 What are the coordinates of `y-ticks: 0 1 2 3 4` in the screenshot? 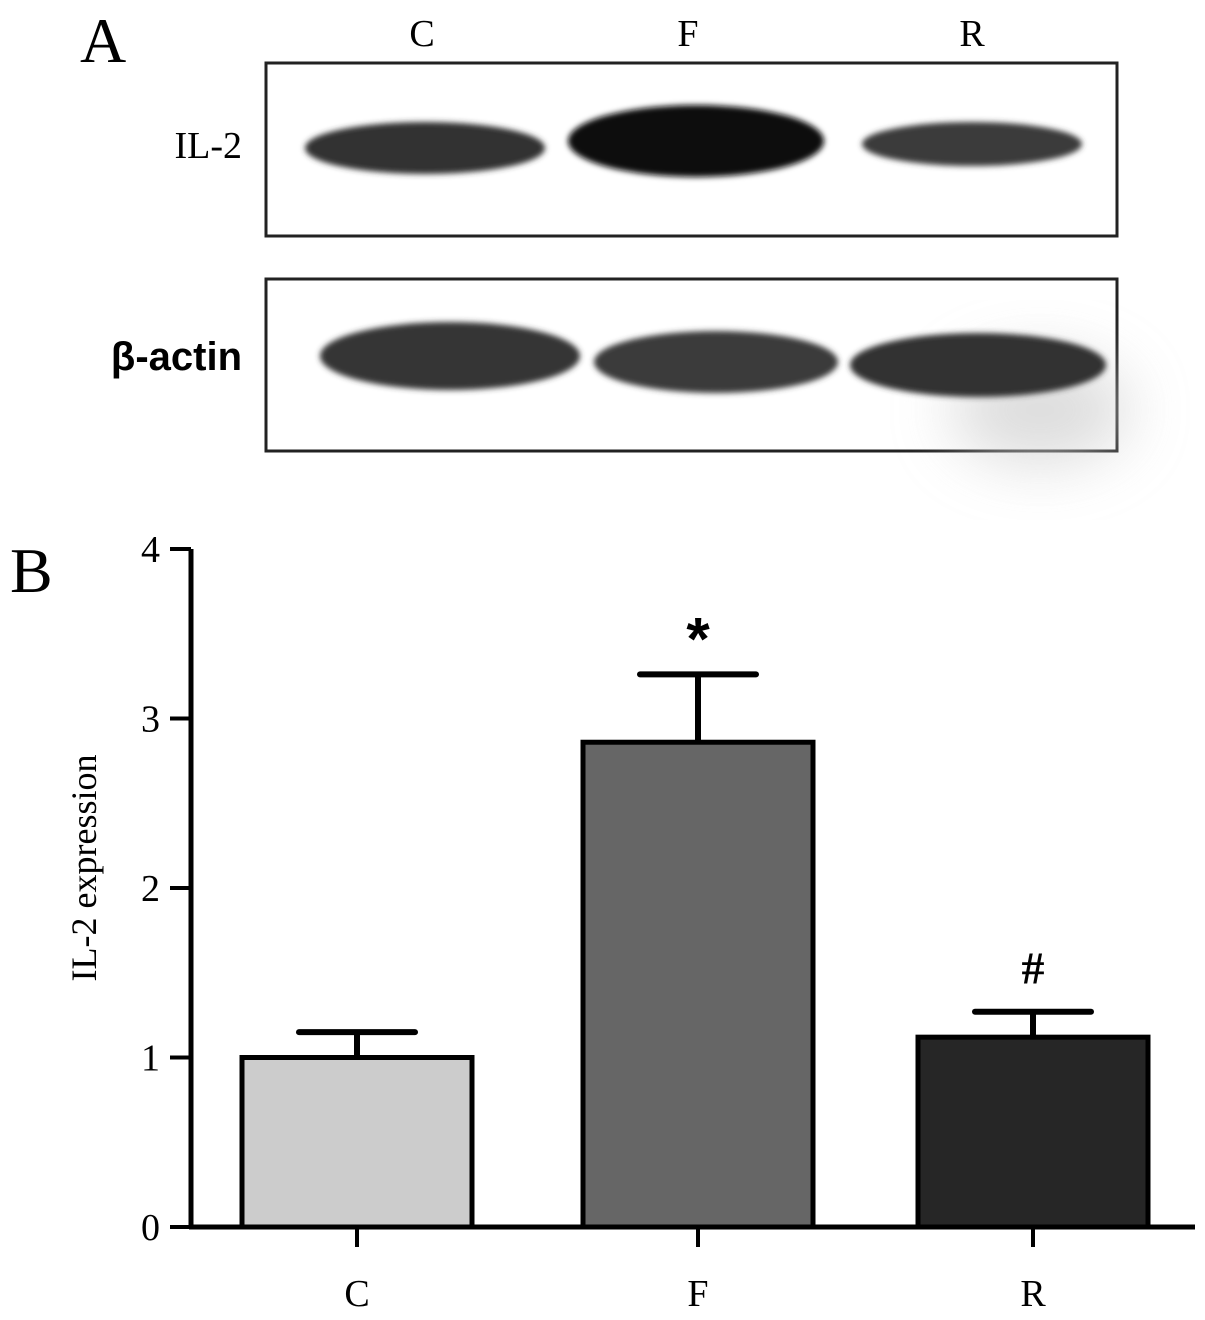 It's located at (166, 889).